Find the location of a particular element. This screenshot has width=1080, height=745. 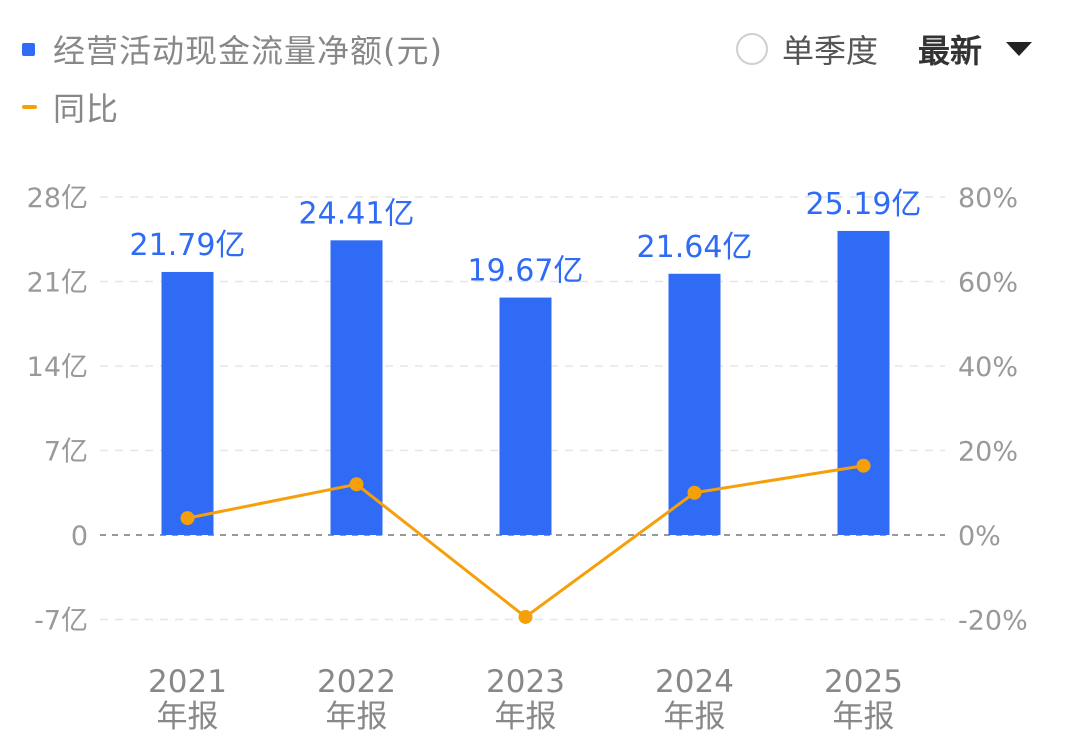

y-right-tick-label: 0% is located at coordinates (979, 536).